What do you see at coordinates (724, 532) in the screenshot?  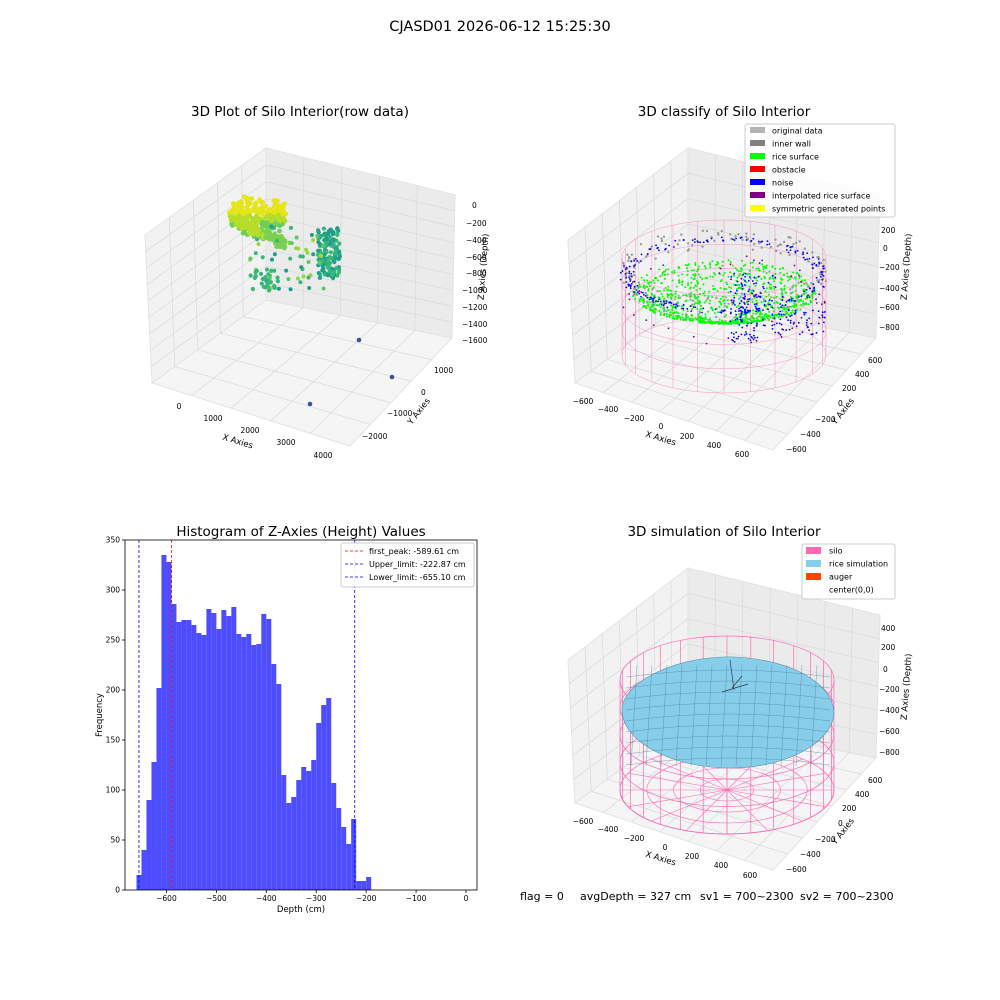 I see `simulation-title: 3D simulation of Silo Interior` at bounding box center [724, 532].